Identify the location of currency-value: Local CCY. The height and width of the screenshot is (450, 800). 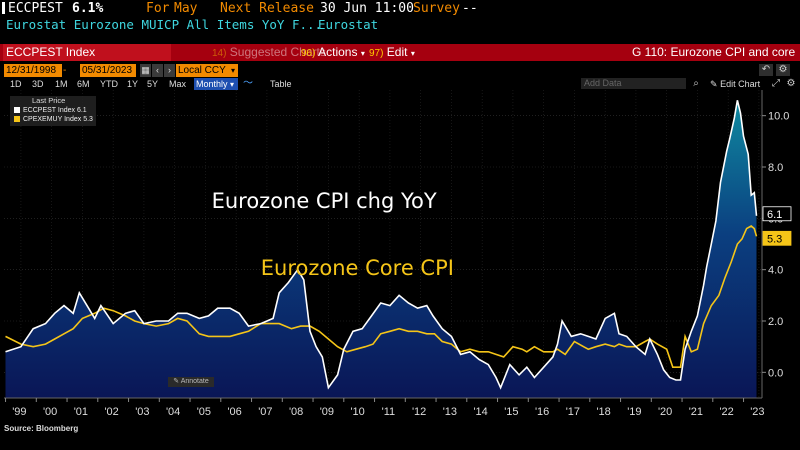
(202, 70).